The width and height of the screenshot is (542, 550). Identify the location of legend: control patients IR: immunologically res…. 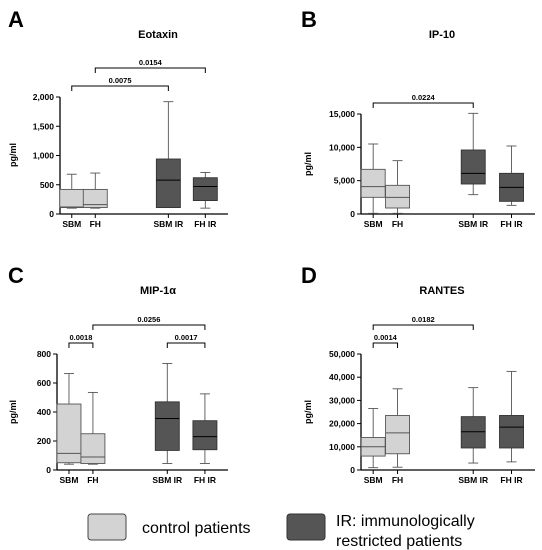
(281, 531).